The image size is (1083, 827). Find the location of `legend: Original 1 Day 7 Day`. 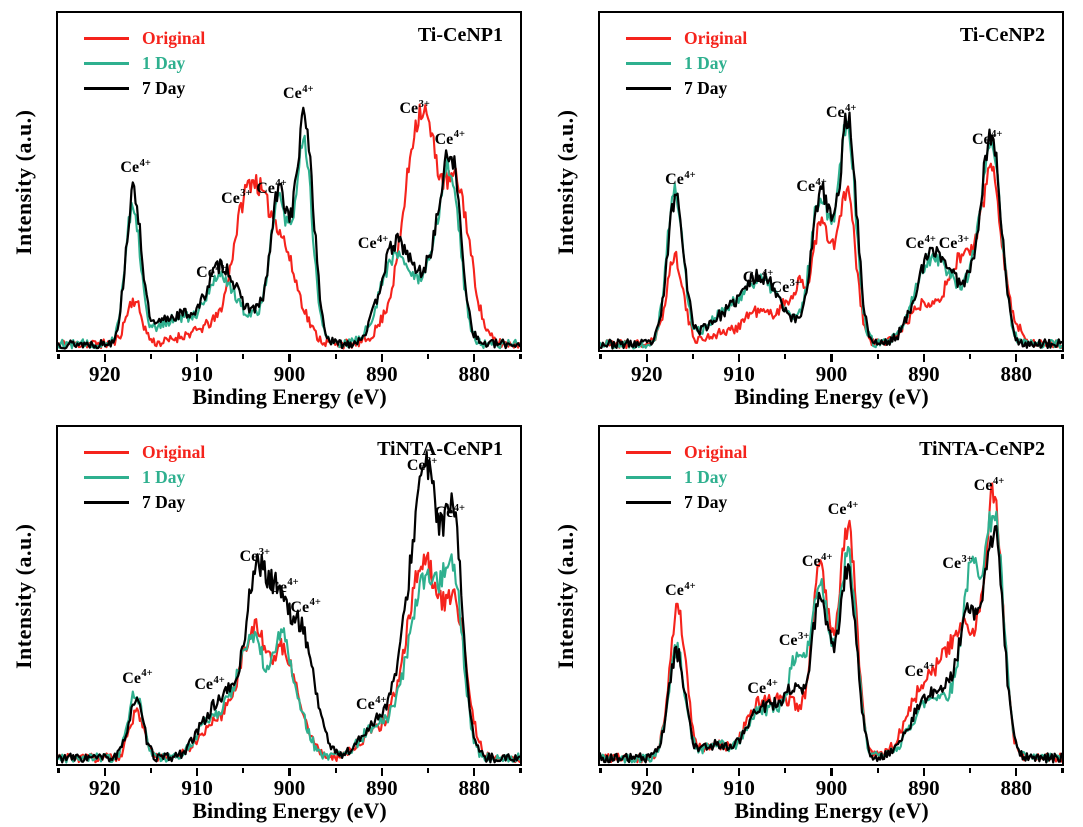

legend: Original 1 Day 7 Day is located at coordinates (144, 477).